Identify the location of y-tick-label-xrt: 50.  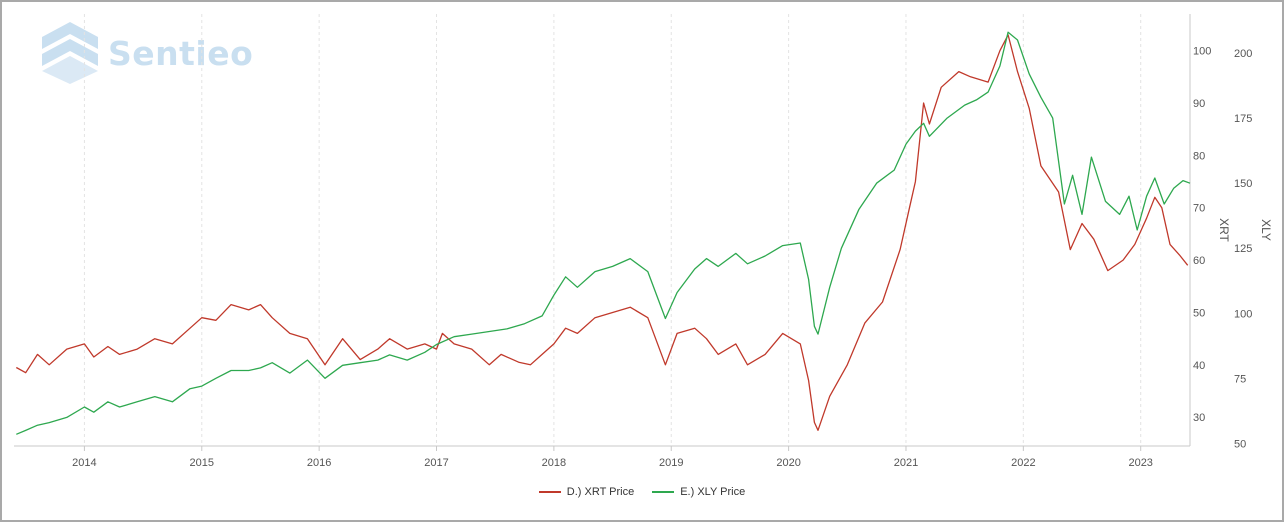
(1199, 313).